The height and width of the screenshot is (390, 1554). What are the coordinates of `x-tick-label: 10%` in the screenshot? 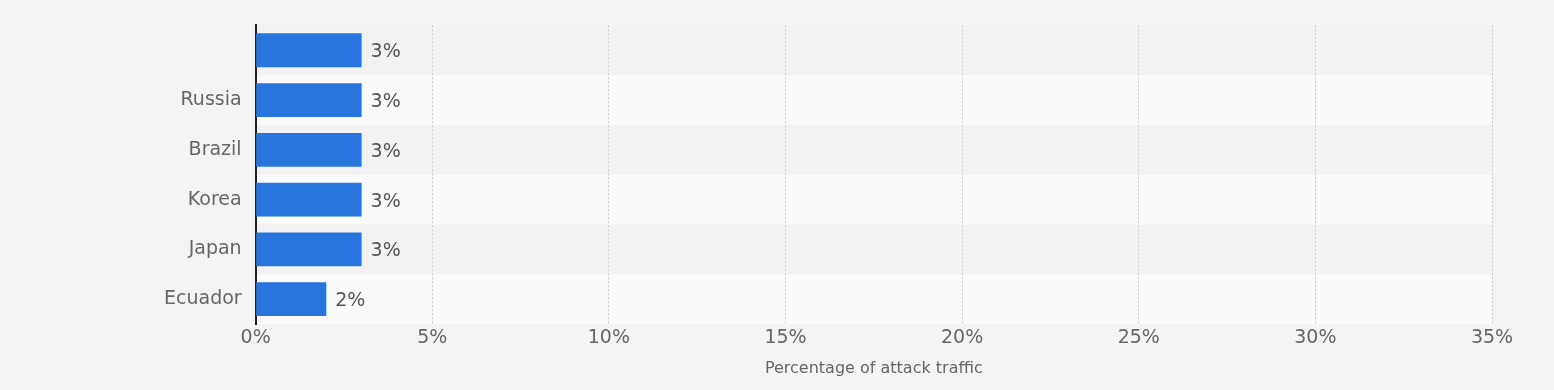 It's located at (608, 336).